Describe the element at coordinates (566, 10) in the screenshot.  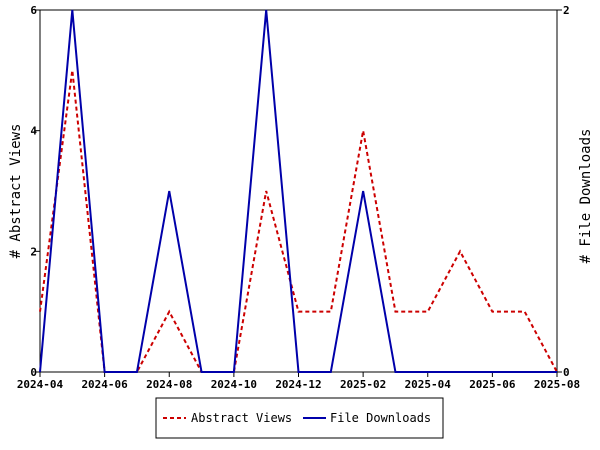
I see `y-right-tick-label: 2` at that location.